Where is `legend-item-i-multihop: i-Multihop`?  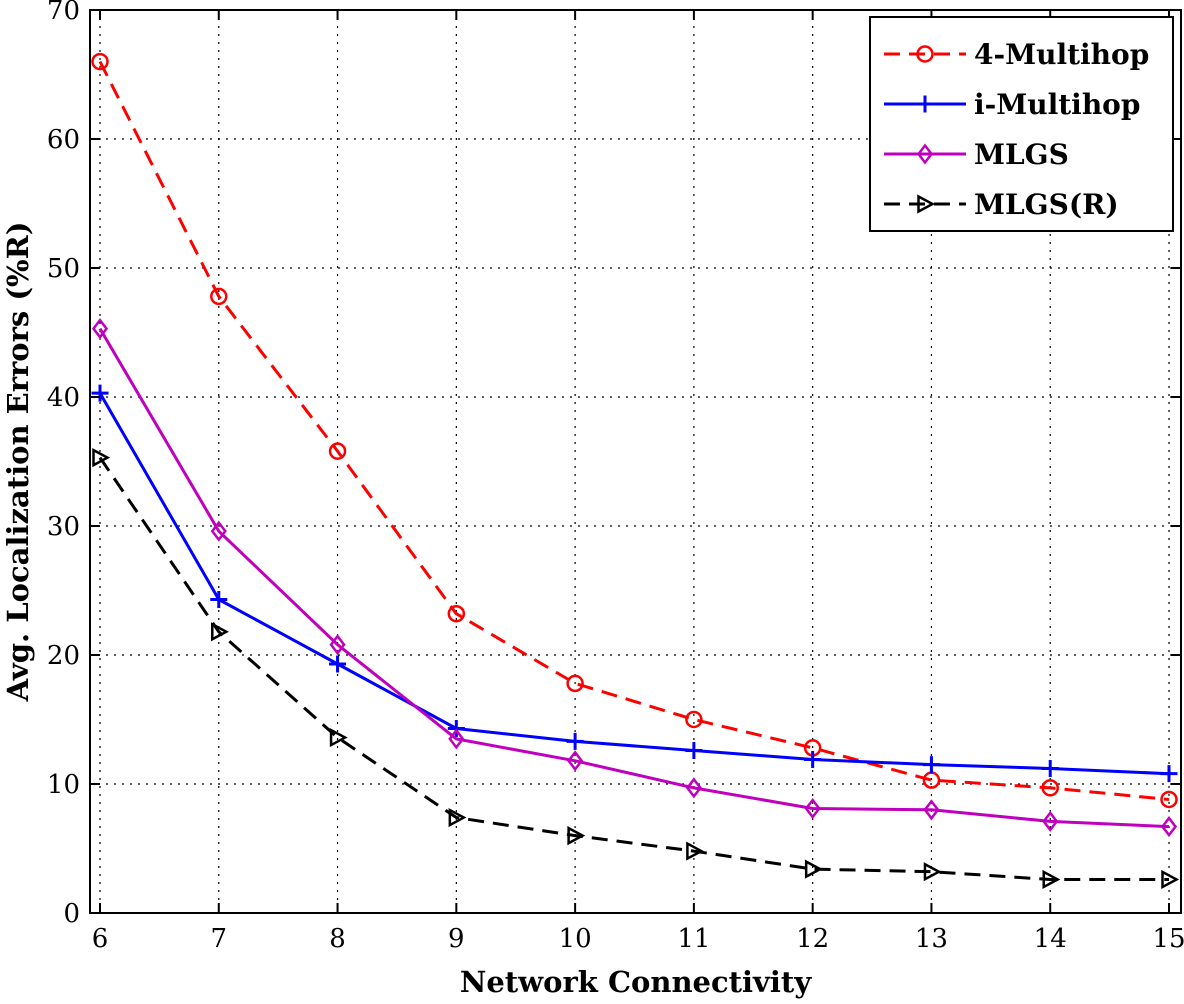 legend-item-i-multihop: i-Multihop is located at coordinates (1012, 104).